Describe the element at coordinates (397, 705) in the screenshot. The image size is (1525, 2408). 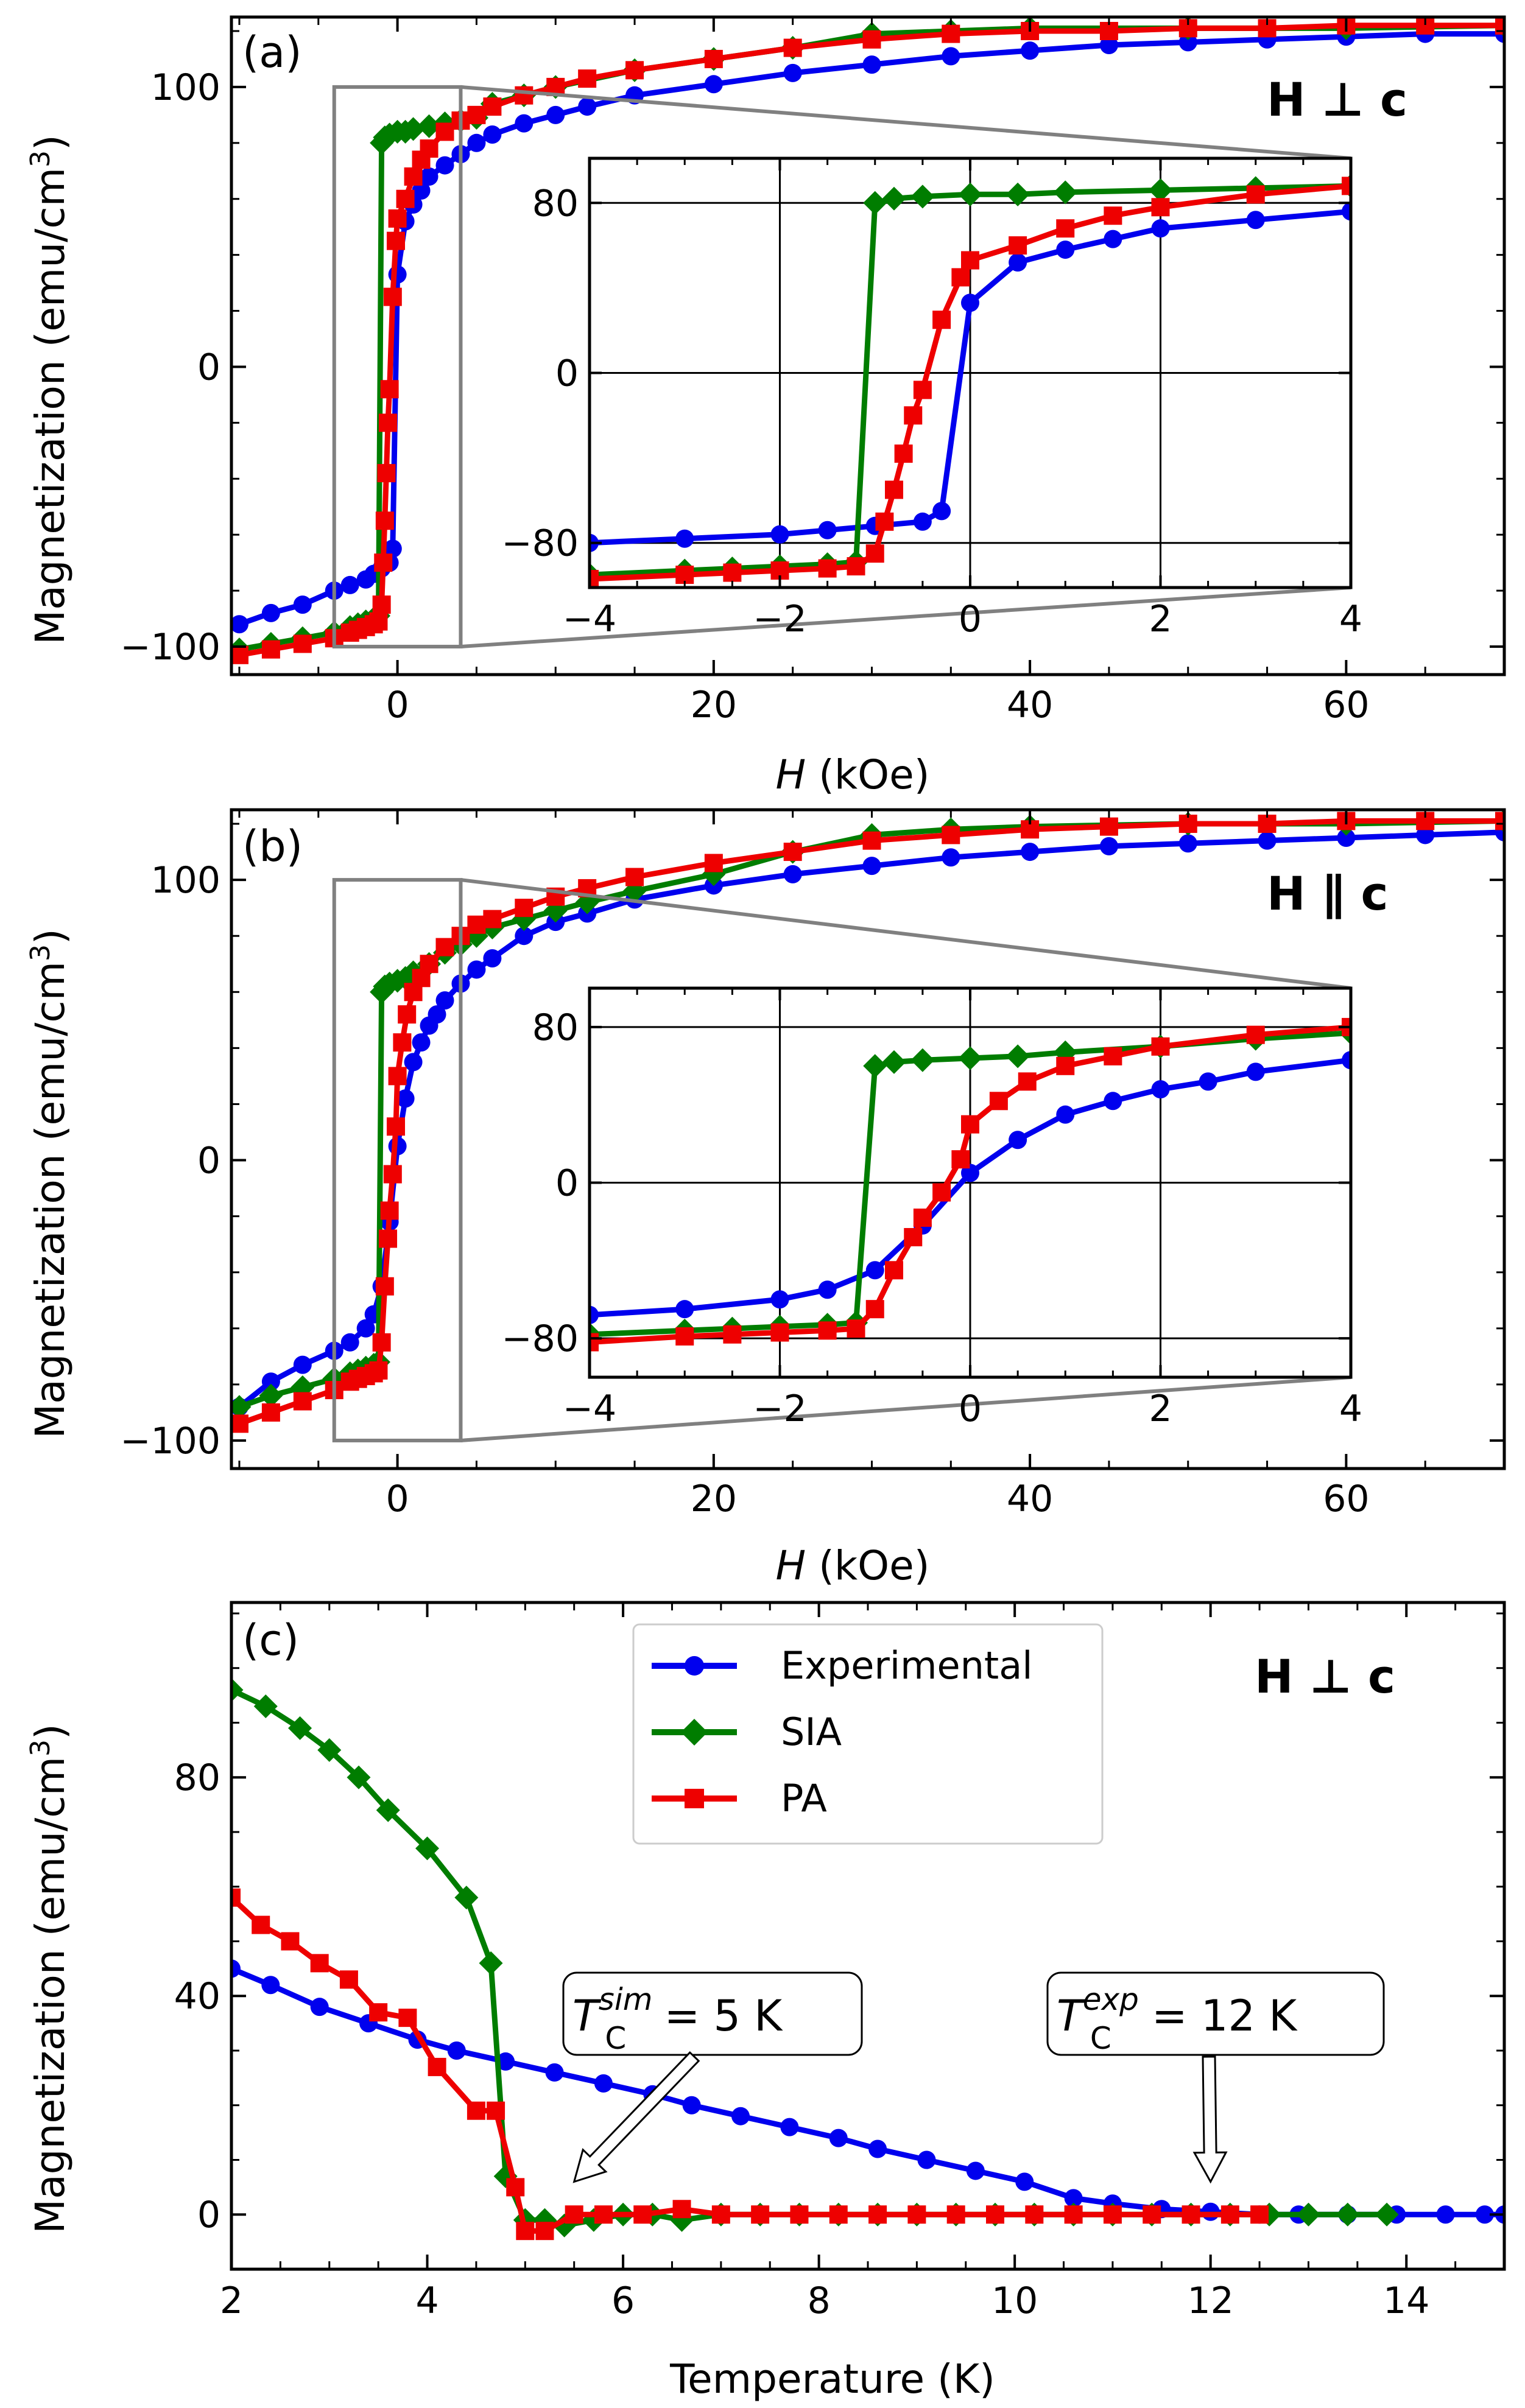
I see `panel-a-xtick-label: 0` at that location.